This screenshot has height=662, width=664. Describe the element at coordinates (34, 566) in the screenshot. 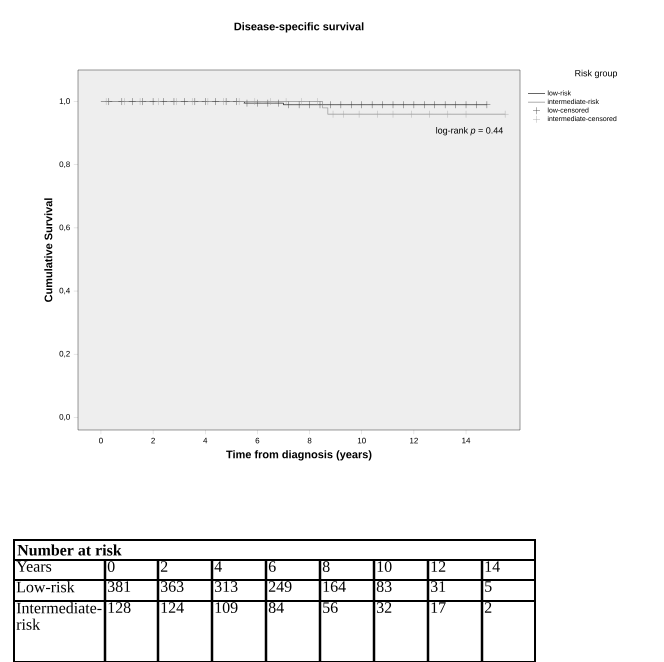

I see `text: Years` at that location.